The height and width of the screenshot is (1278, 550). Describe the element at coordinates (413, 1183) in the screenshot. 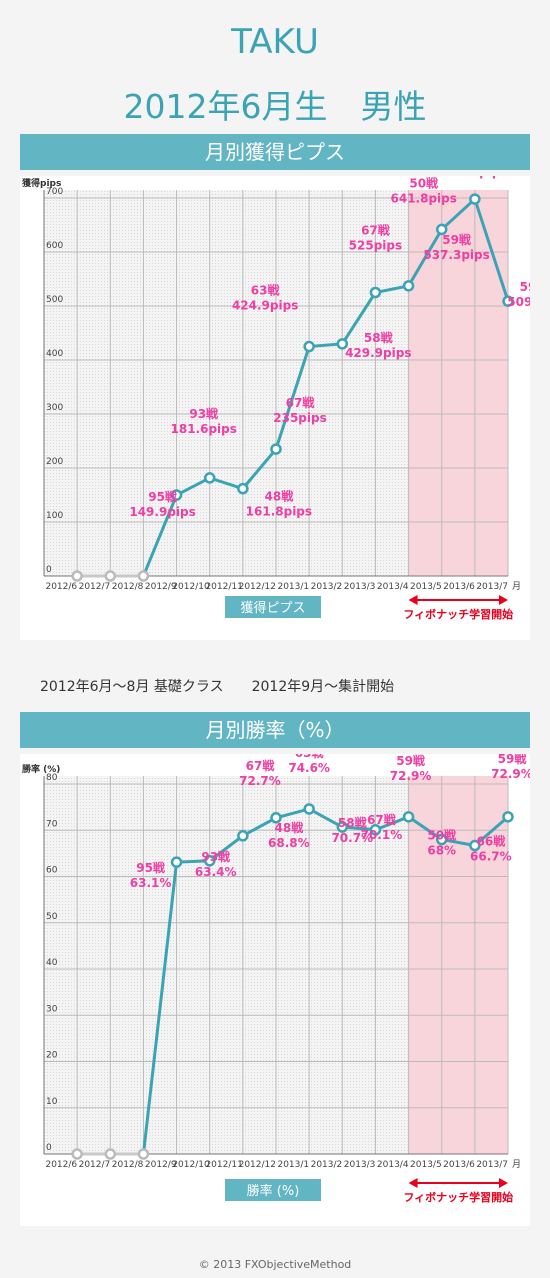

I see `arrow-head-left` at that location.